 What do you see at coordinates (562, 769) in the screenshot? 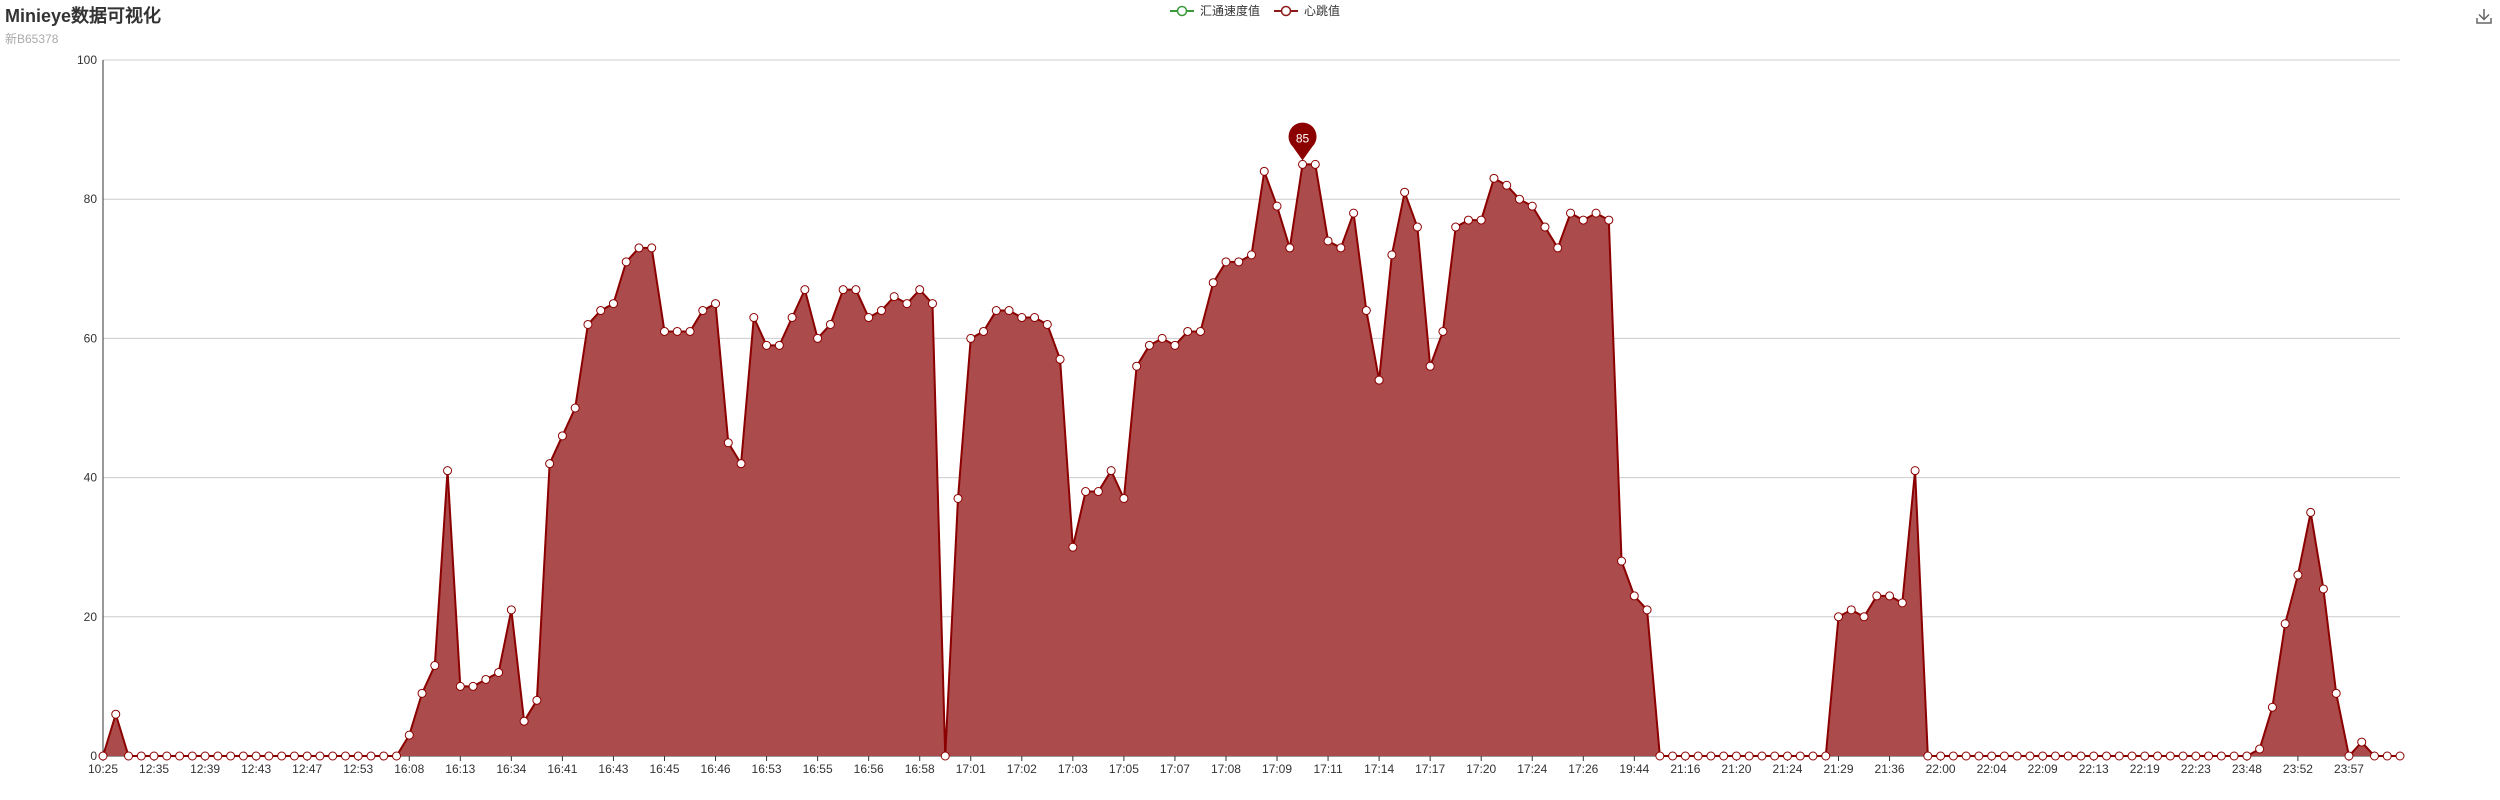
I see `x-tick-label: 16:41` at bounding box center [562, 769].